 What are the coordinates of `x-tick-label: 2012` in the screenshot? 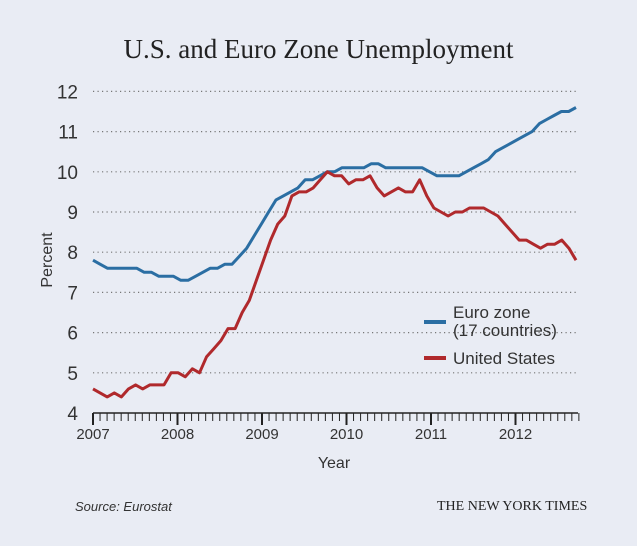 It's located at (515, 434).